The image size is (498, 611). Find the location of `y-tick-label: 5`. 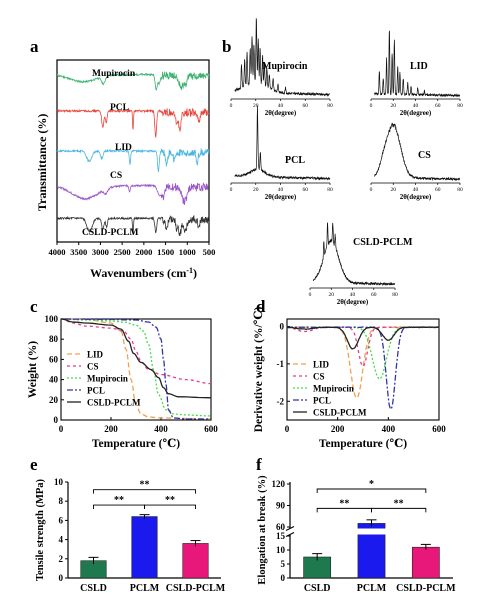

y-tick-label: 5 is located at coordinates (283, 564).